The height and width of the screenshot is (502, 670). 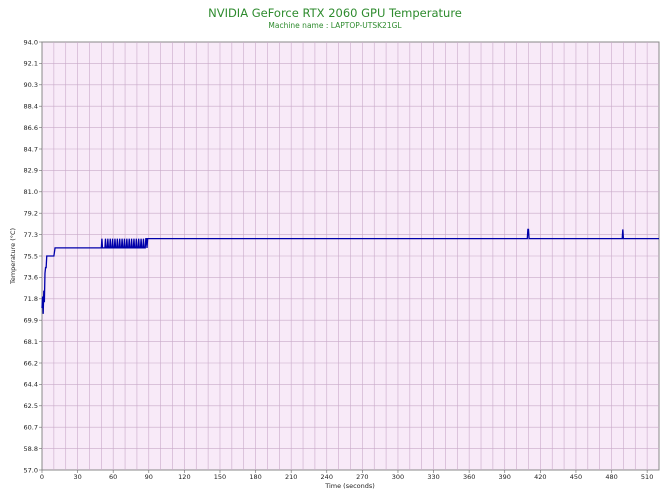 I want to click on y-axis-label: Temperature (°C), so click(x=13, y=256).